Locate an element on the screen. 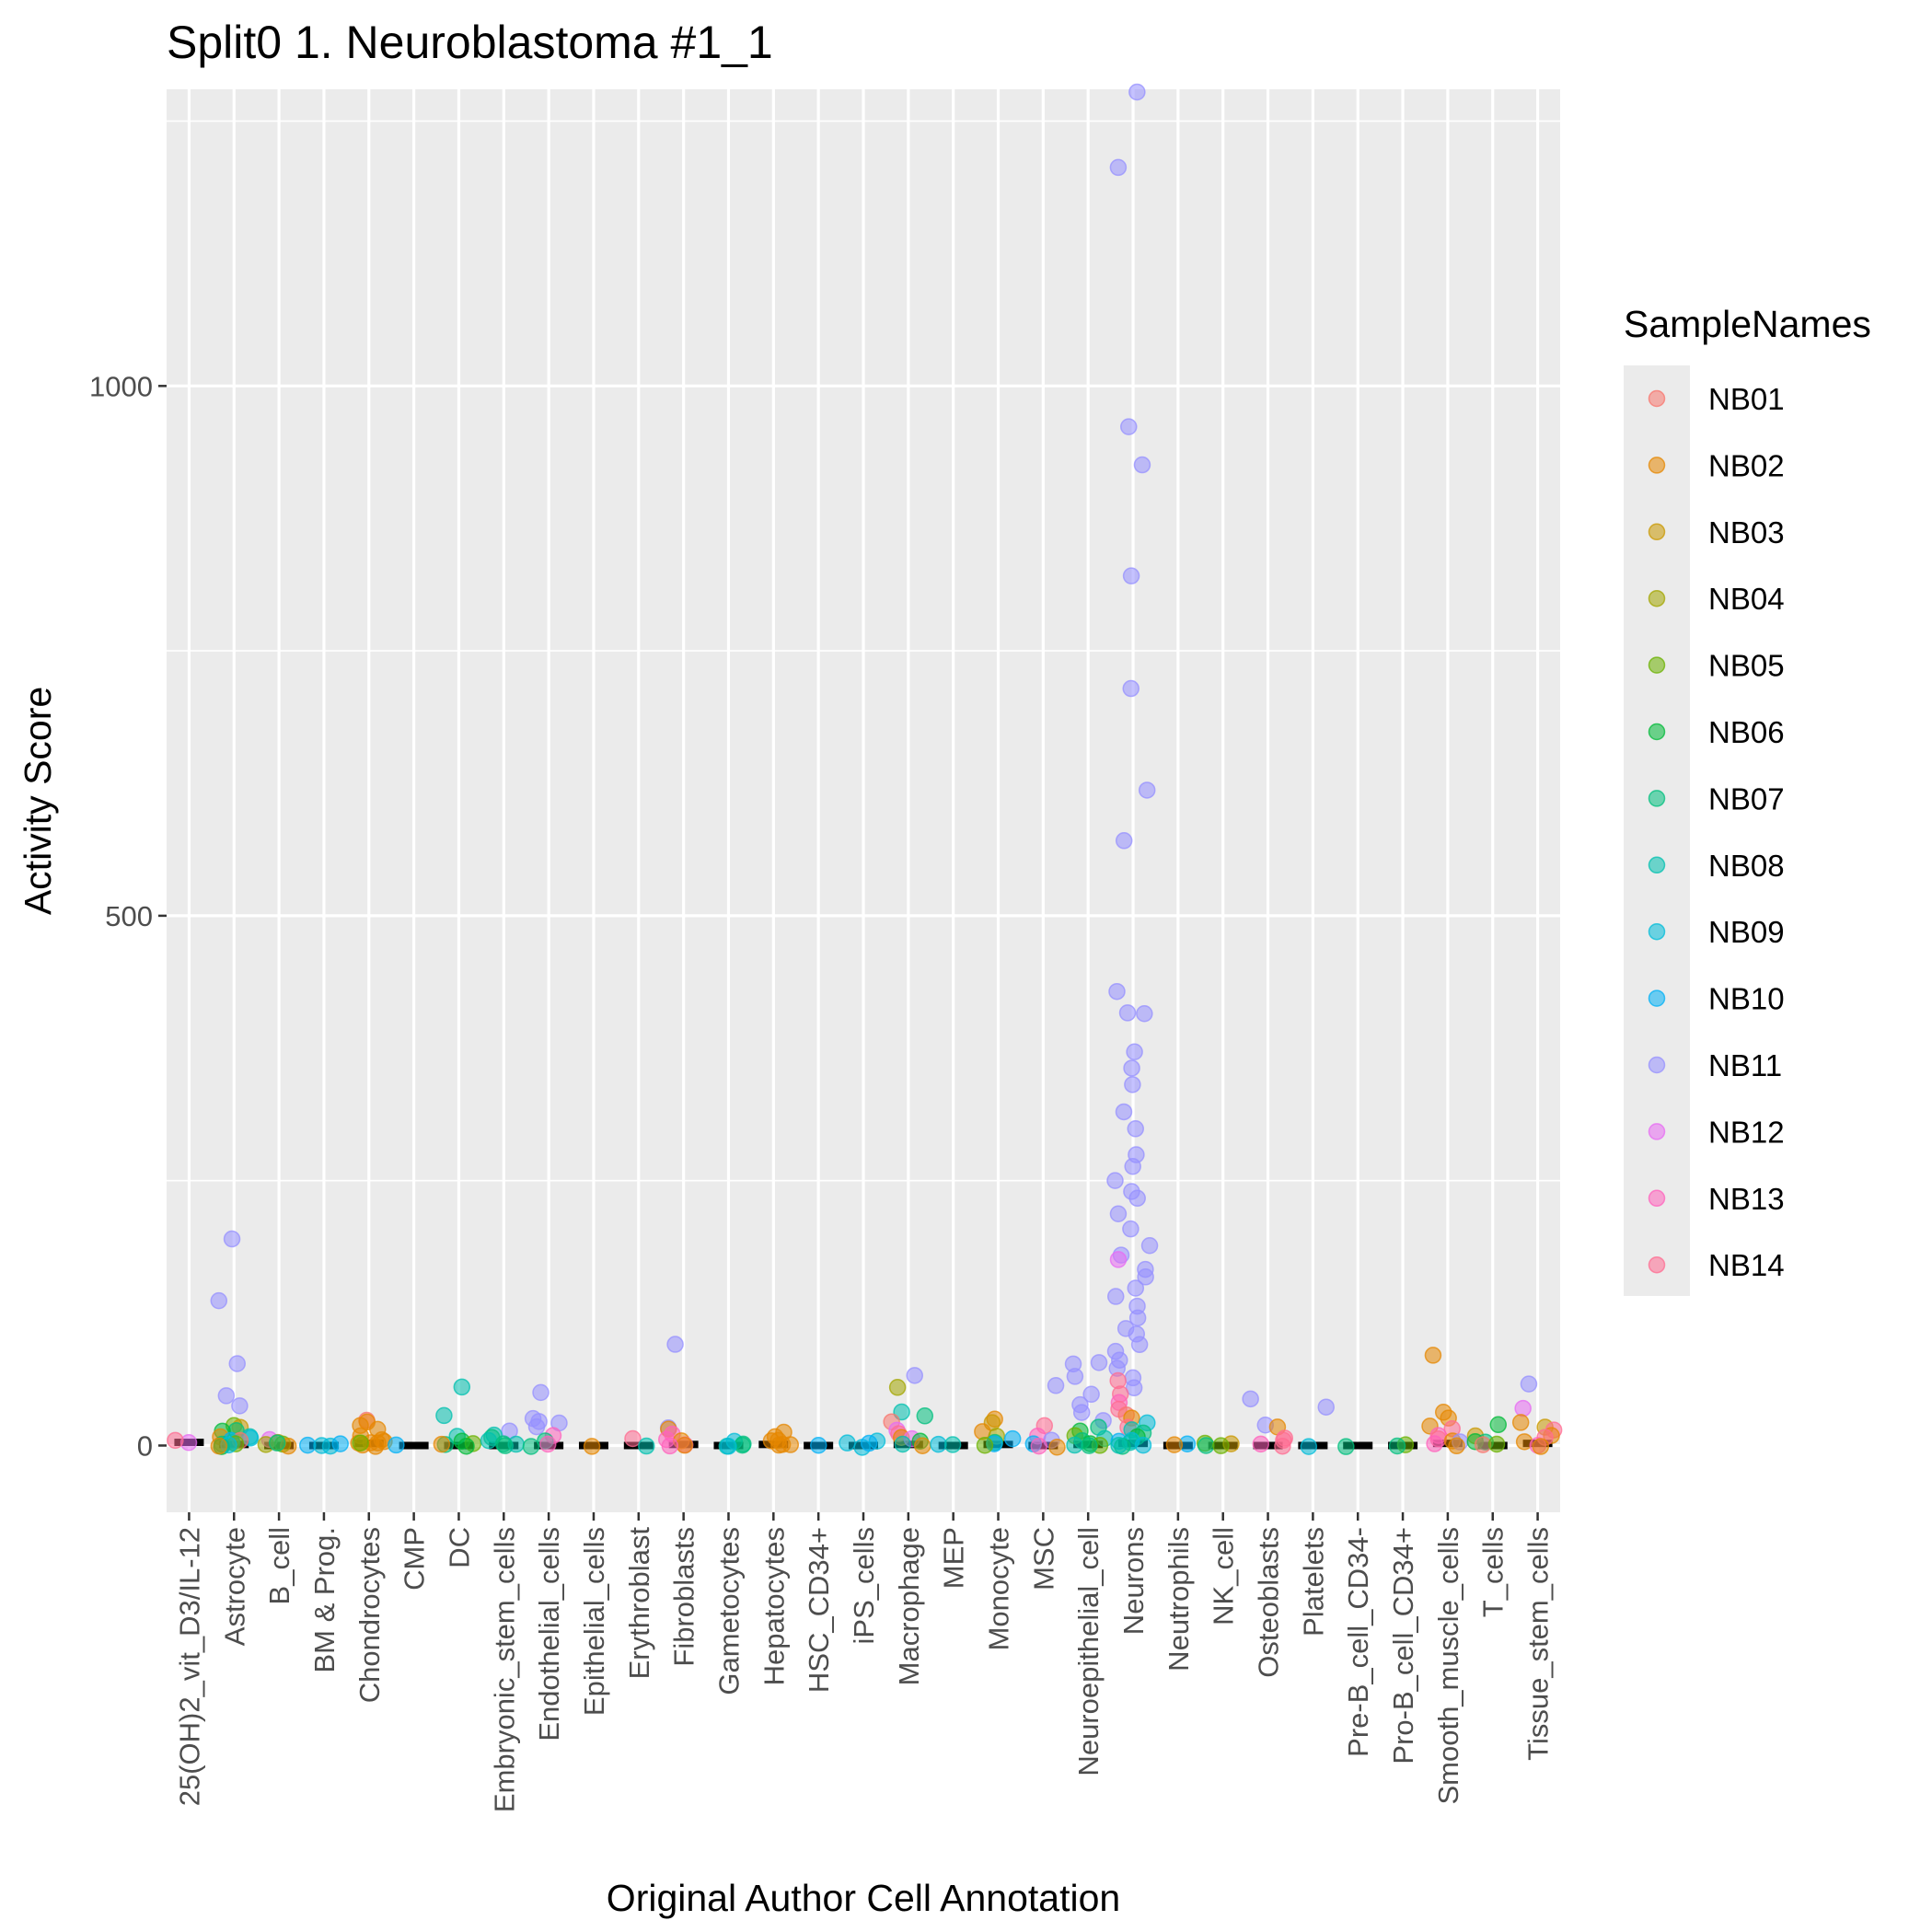 Image resolution: width=1932 pixels, height=1932 pixels. x-tick-label: Fibroblasts is located at coordinates (684, 1597).